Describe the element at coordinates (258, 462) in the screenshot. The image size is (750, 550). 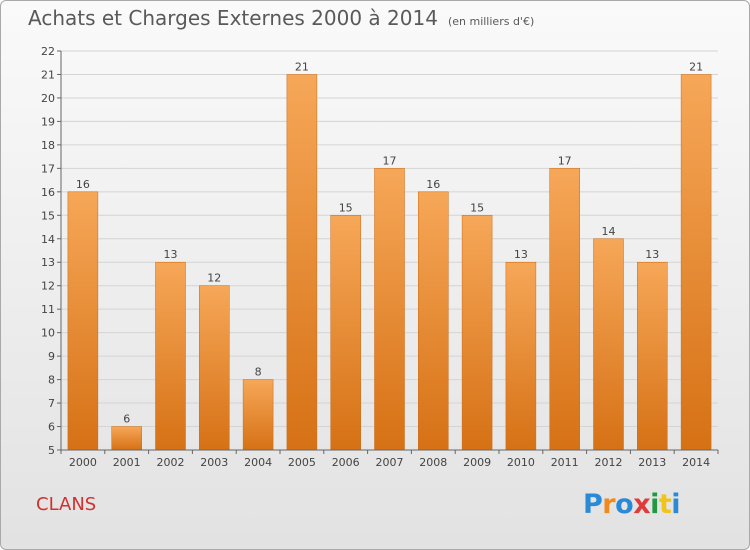
I see `x-tick-label: 2004` at that location.